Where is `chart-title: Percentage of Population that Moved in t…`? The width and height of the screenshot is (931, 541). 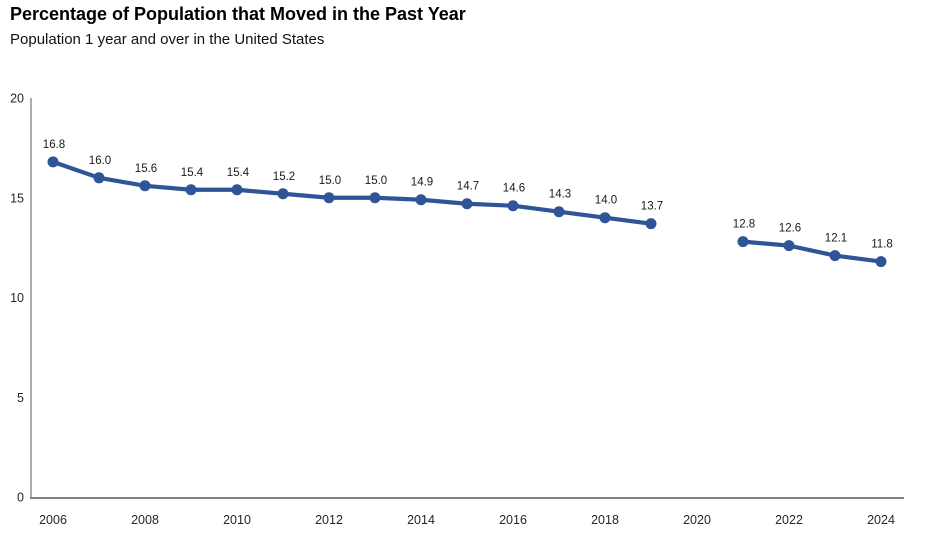 chart-title: Percentage of Population that Moved in t… is located at coordinates (238, 14).